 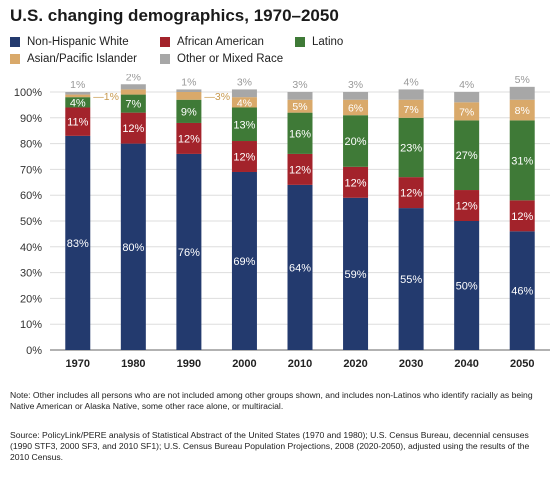 I want to click on legend-item-asian-pacific-islander: Asian/Pacific Islander, so click(x=73, y=59).